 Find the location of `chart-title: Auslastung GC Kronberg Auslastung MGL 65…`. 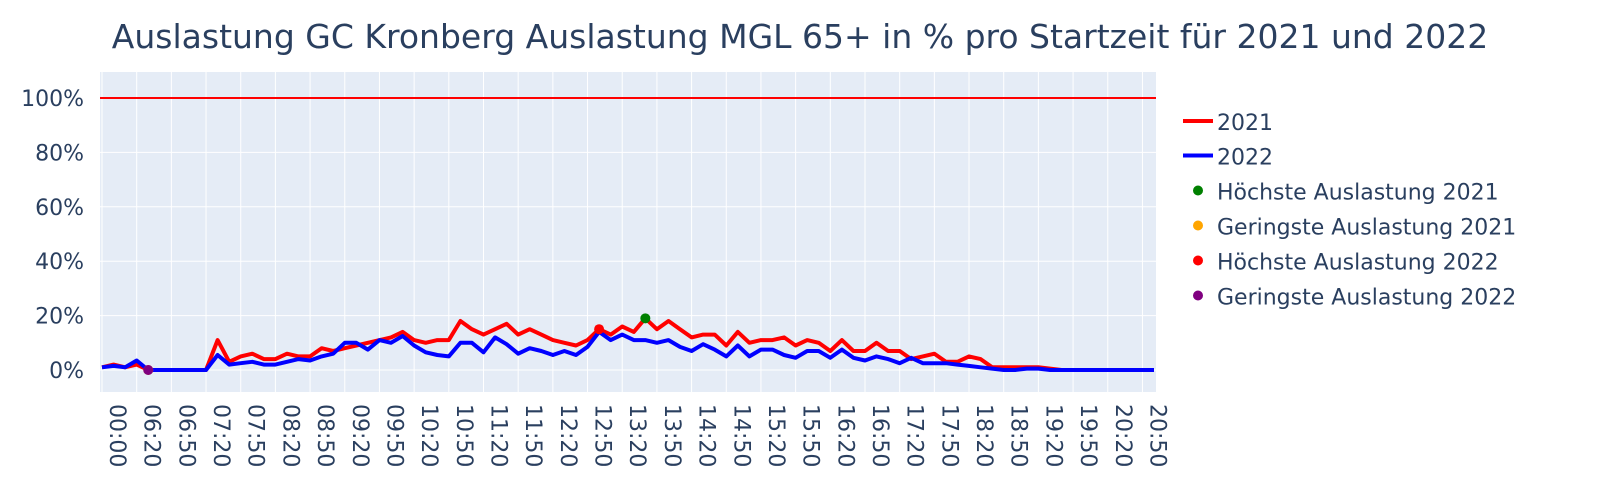

chart-title: Auslastung GC Kronberg Auslastung MGL 65… is located at coordinates (800, 36).